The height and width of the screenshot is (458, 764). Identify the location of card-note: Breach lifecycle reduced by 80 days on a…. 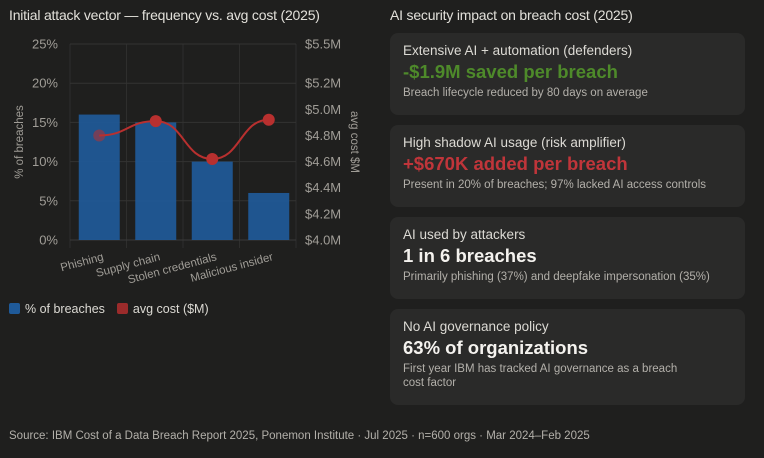
(525, 93).